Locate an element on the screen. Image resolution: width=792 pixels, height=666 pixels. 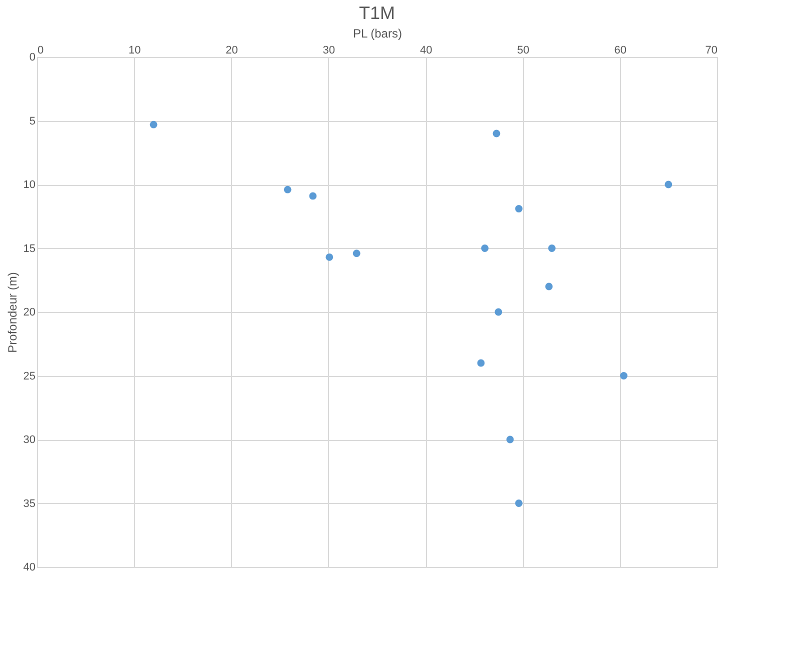
y-tick-label: 20 is located at coordinates (29, 312).